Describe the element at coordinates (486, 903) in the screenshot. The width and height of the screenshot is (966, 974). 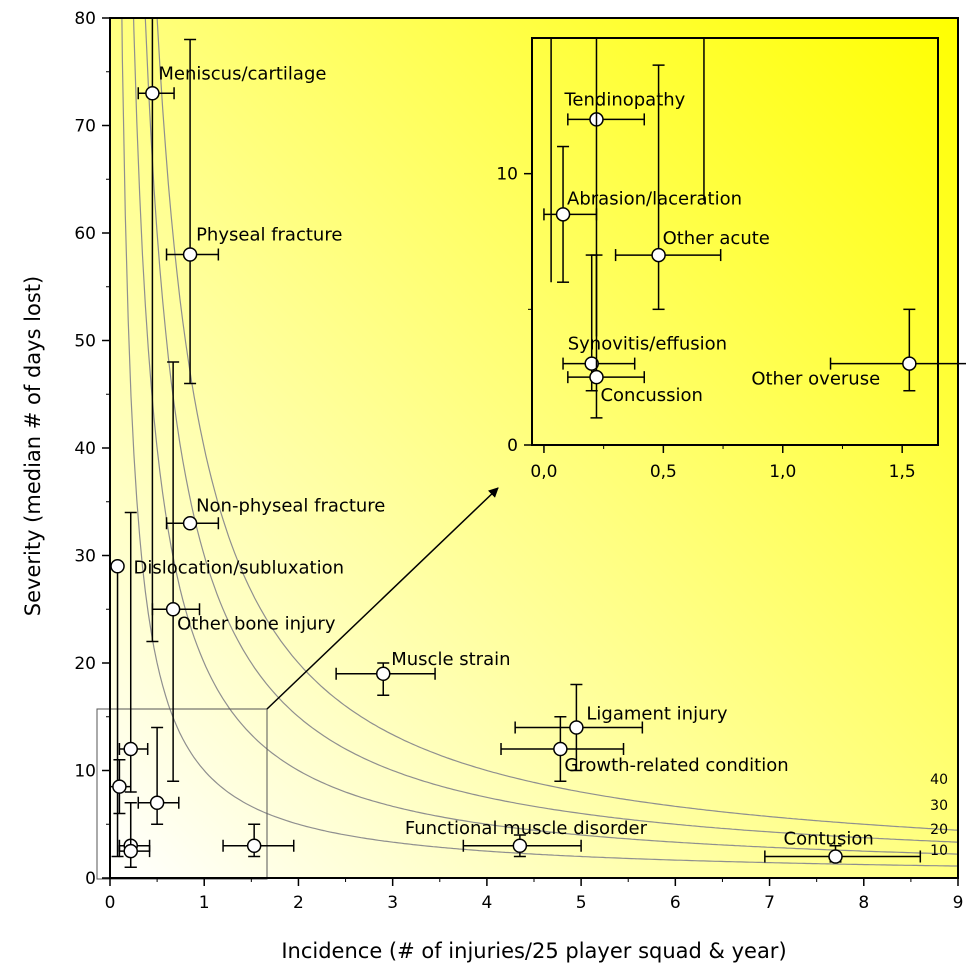
I see `x-tick-label-4: 4` at that location.